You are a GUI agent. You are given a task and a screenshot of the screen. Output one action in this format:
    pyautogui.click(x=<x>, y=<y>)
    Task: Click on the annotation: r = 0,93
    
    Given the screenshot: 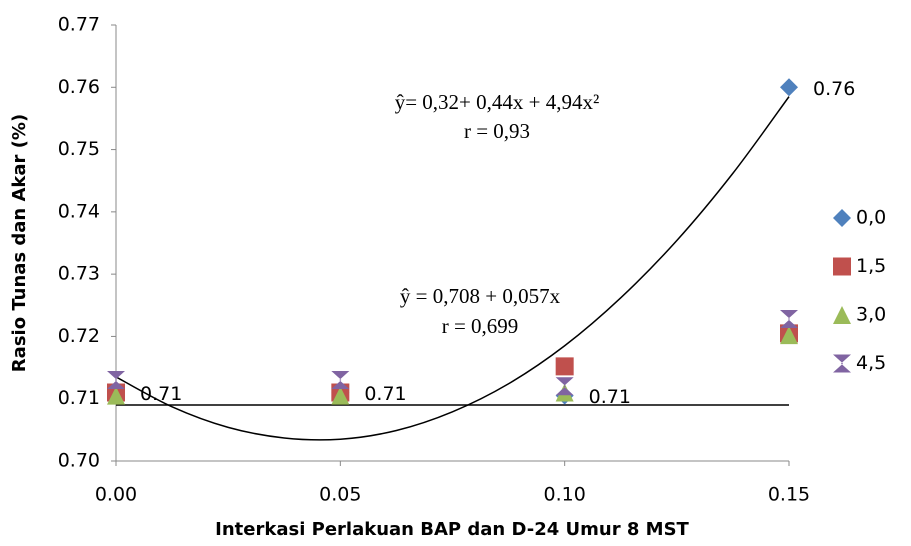 What is the action you would take?
    pyautogui.click(x=497, y=131)
    